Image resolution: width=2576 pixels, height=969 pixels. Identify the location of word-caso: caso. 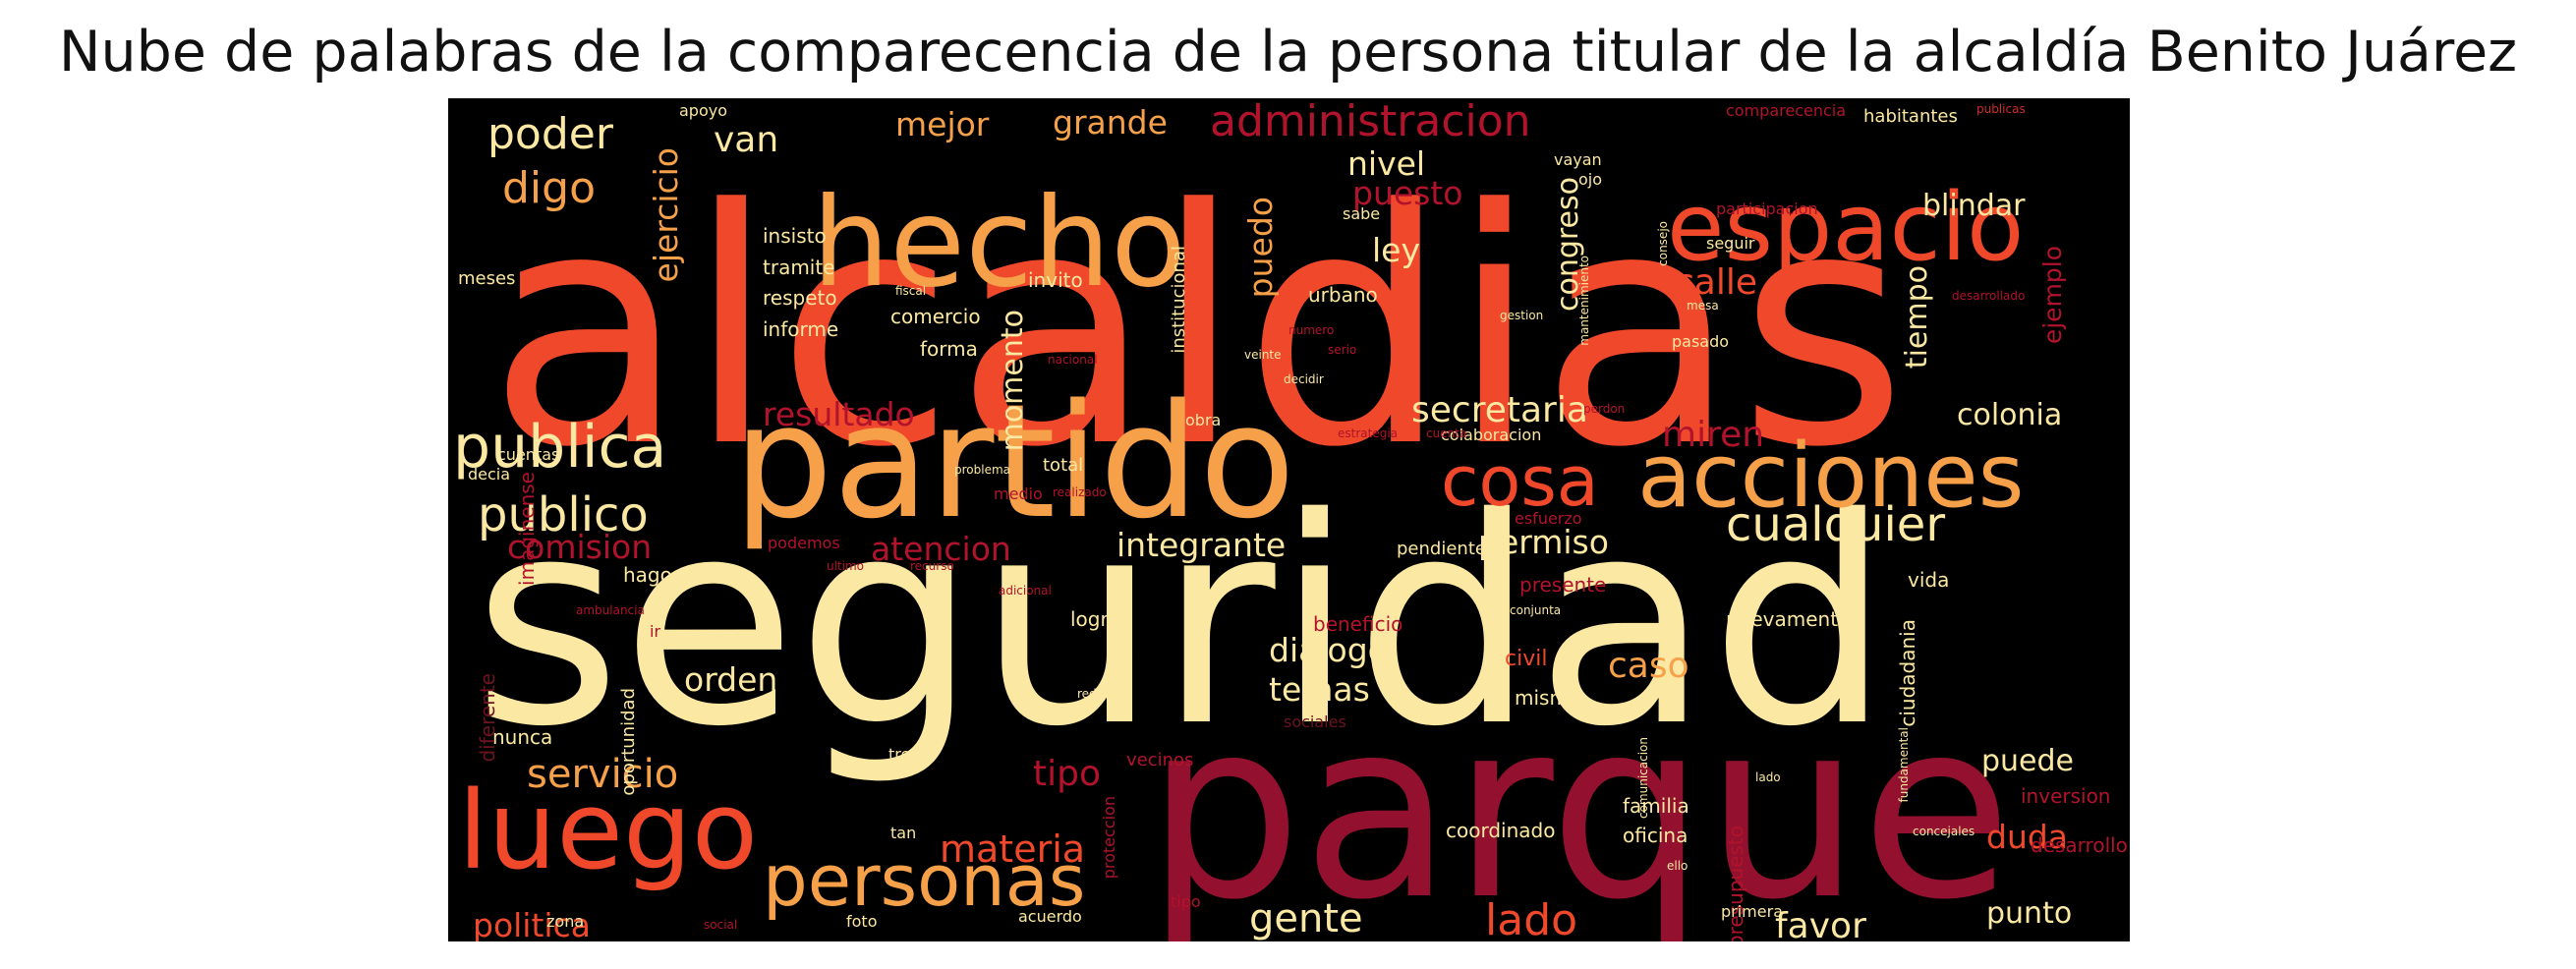
(1649, 666).